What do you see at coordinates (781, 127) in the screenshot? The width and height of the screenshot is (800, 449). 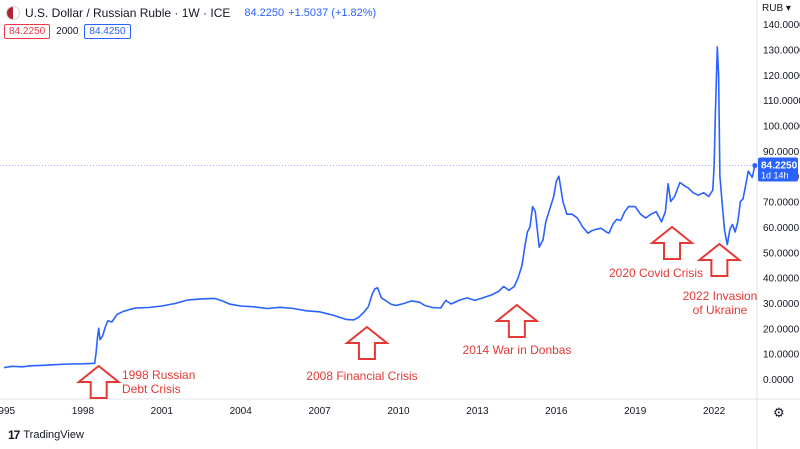 I see `y-tick-label: 100.0000` at bounding box center [781, 127].